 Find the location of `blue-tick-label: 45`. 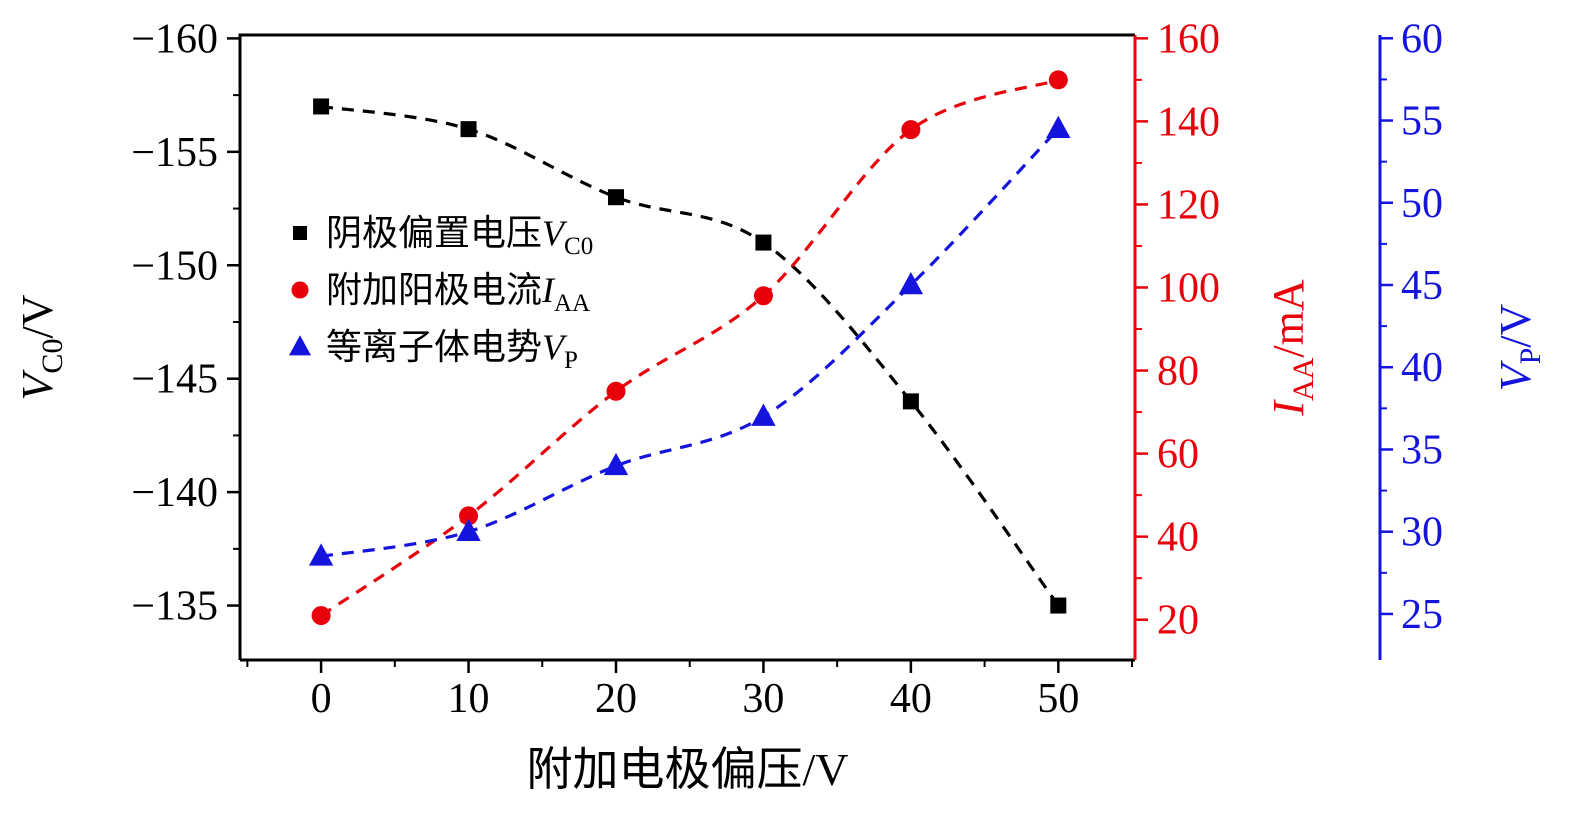

blue-tick-label: 45 is located at coordinates (1422, 286).